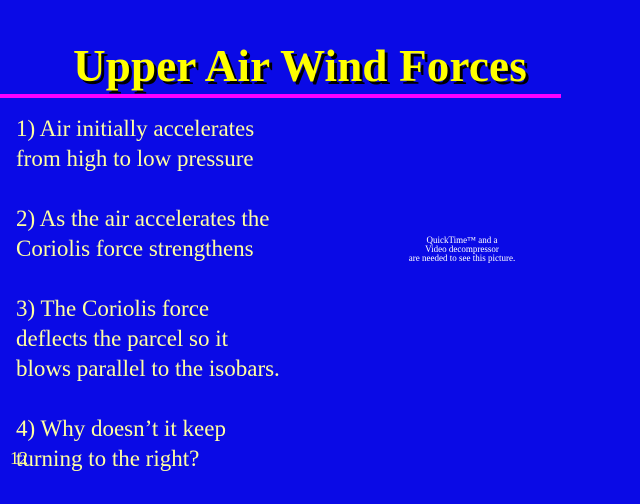 This screenshot has height=504, width=640. I want to click on bullet-4-line-2: turning to the right?, so click(108, 458).